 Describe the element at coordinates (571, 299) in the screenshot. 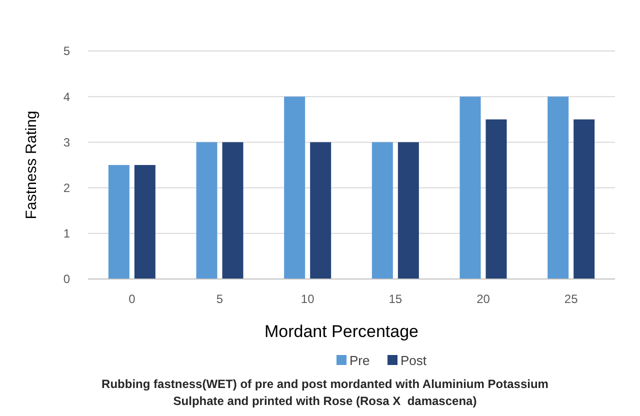

I see `x-tick-label: 25` at that location.